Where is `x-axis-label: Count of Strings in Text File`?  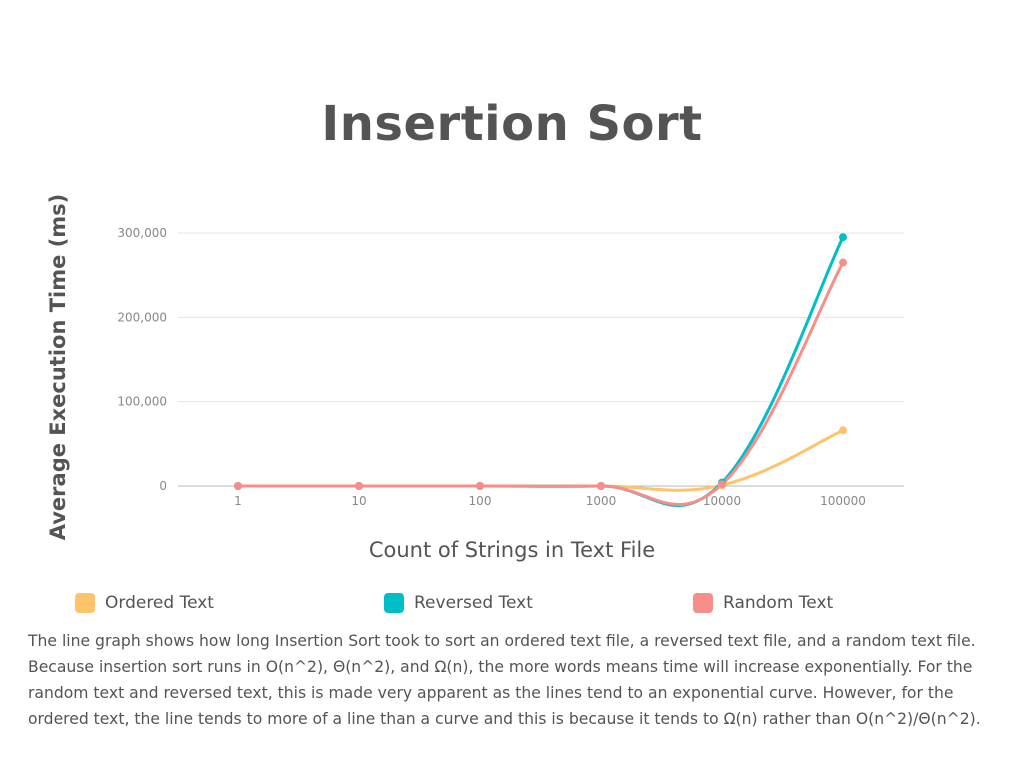 x-axis-label: Count of Strings in Text File is located at coordinates (512, 550).